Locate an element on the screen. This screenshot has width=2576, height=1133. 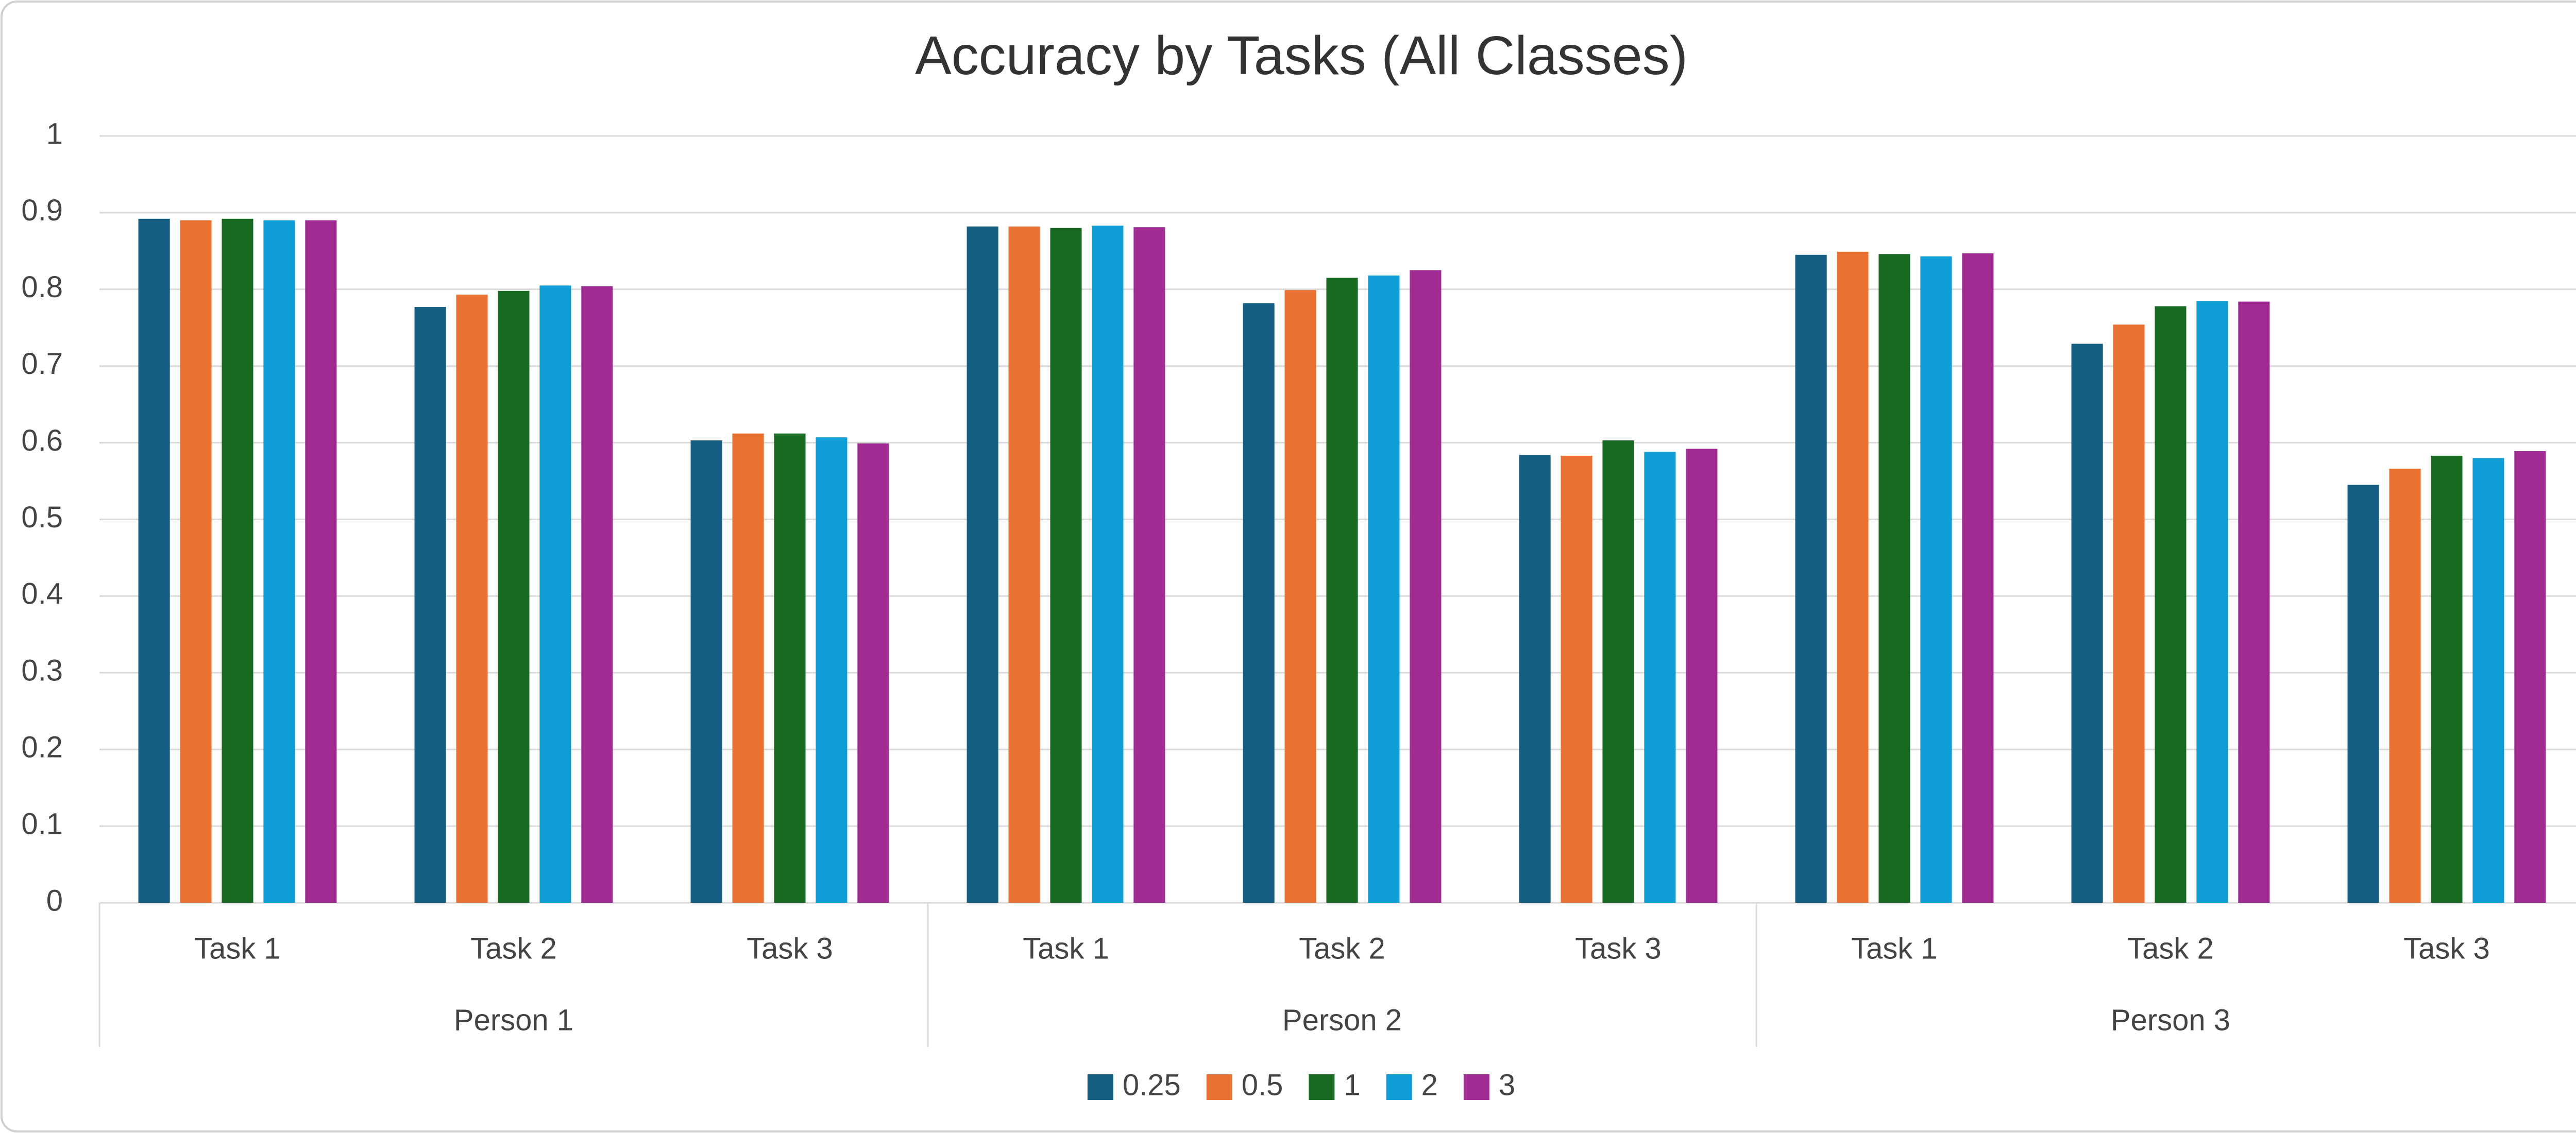
y-tick-label: 0.6 is located at coordinates (42, 440).